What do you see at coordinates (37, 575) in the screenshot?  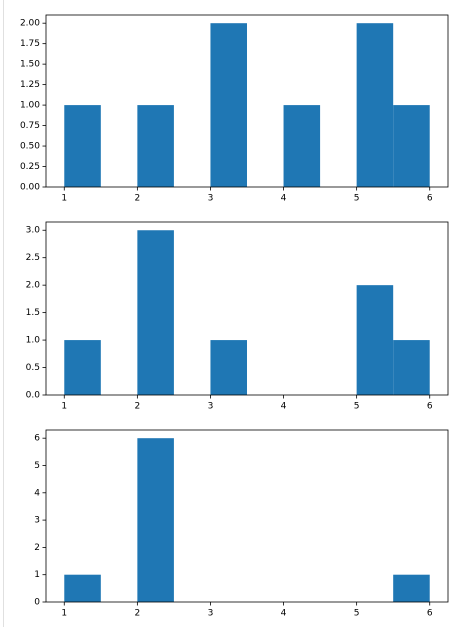 I see `y-tick-label: 1` at bounding box center [37, 575].